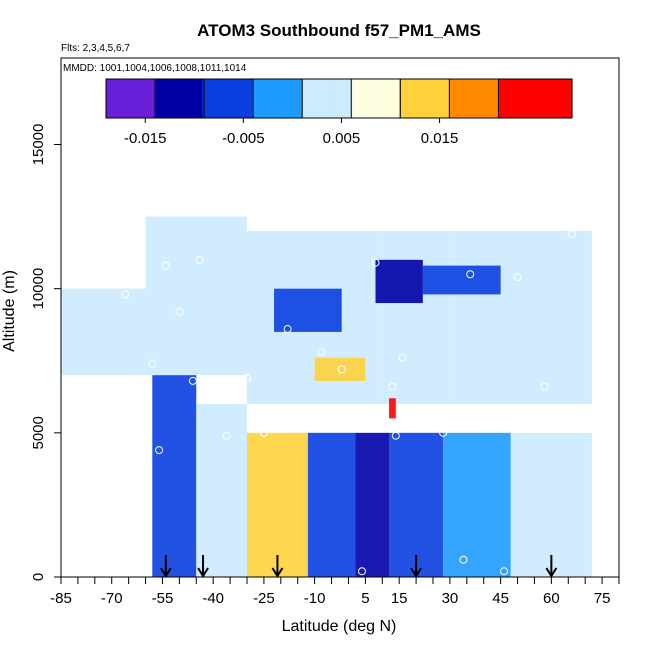 The height and width of the screenshot is (650, 650). I want to click on flight-arrow-head, so click(165, 572).